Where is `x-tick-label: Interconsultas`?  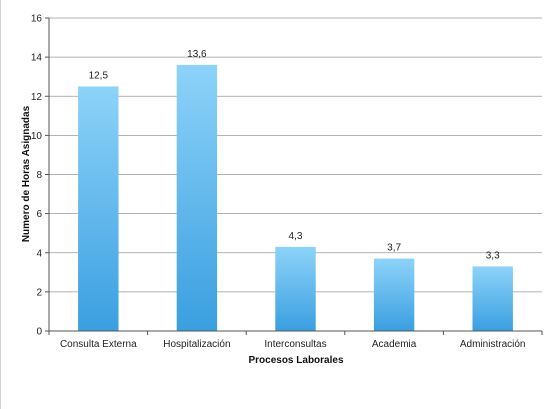 x-tick-label: Interconsultas is located at coordinates (295, 344).